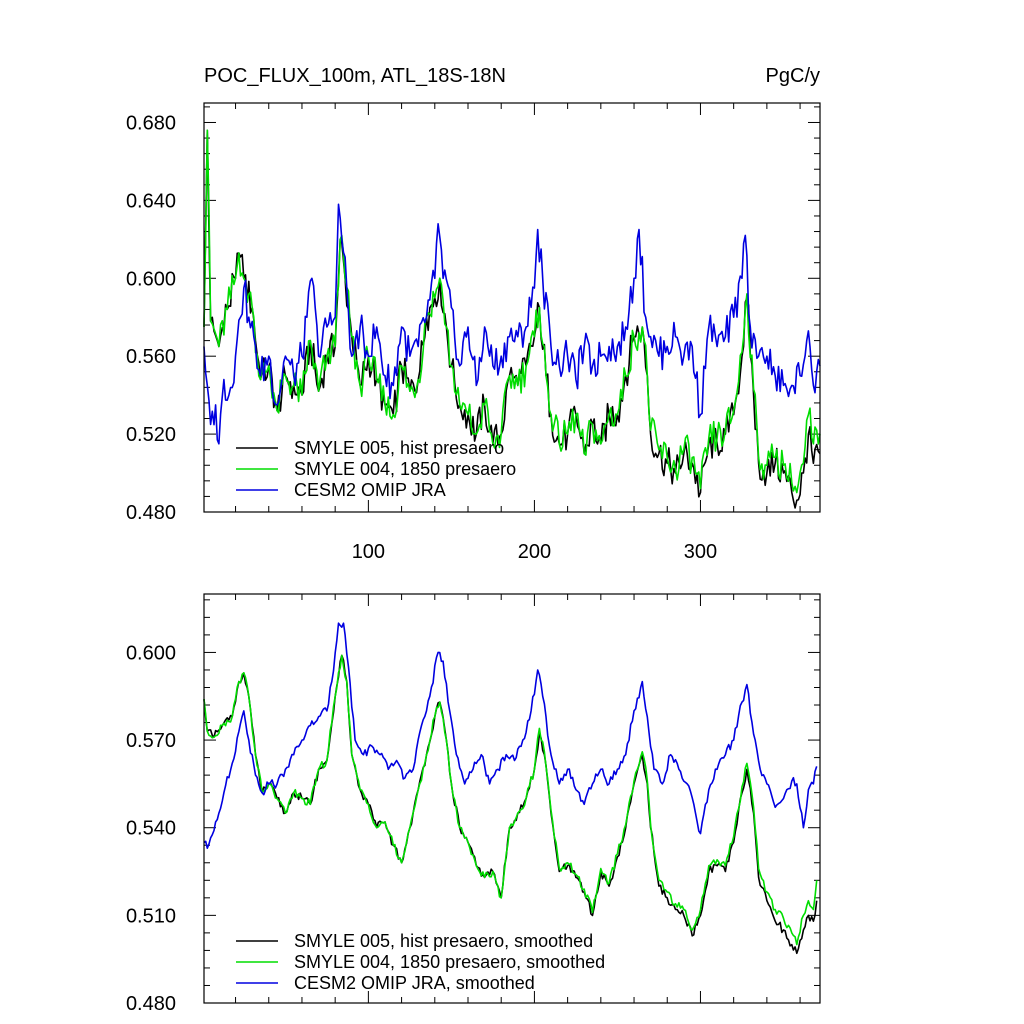 This screenshot has width=1024, height=1024. I want to click on legend-label: SMYLE 004, 1850 presaero, smoothed, so click(449, 962).